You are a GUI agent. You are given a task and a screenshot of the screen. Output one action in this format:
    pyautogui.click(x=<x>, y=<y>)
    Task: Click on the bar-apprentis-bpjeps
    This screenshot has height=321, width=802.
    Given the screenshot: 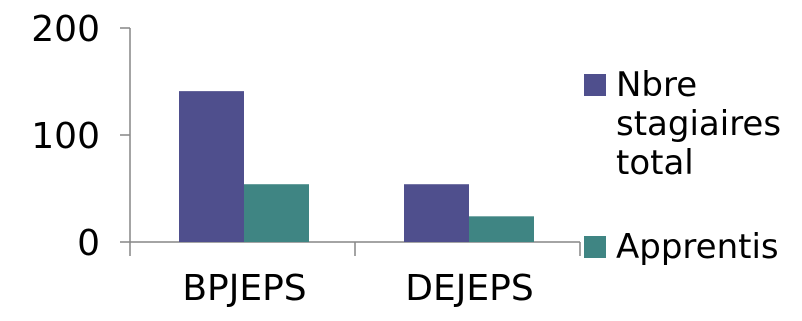 What is the action you would take?
    pyautogui.click(x=276, y=213)
    